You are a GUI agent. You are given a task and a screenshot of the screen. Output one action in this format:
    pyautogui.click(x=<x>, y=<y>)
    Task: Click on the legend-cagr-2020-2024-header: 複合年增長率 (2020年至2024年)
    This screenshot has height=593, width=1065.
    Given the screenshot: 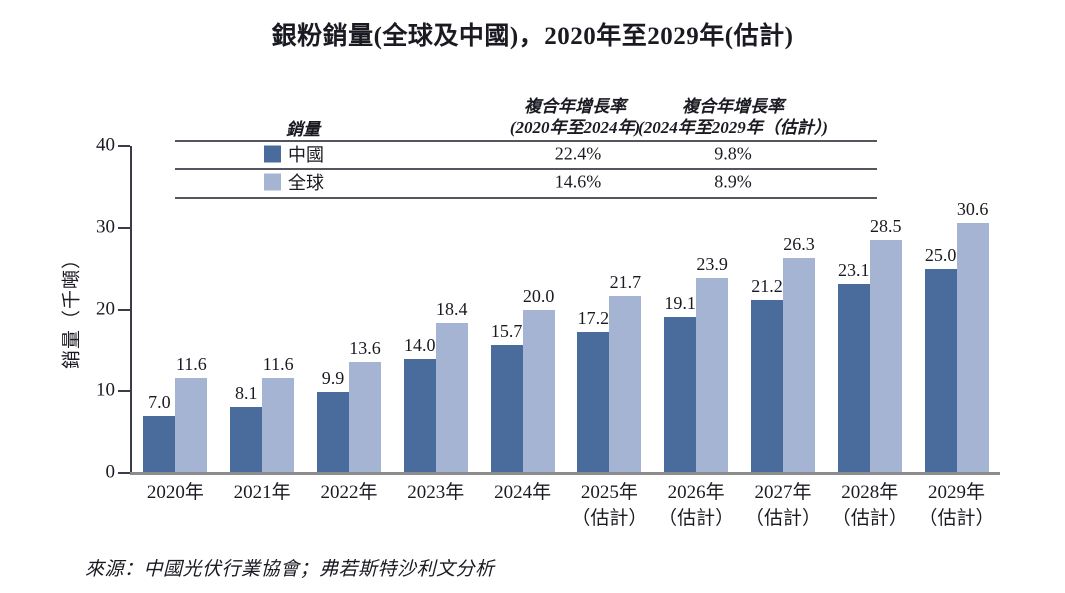 What is the action you would take?
    pyautogui.click(x=575, y=117)
    